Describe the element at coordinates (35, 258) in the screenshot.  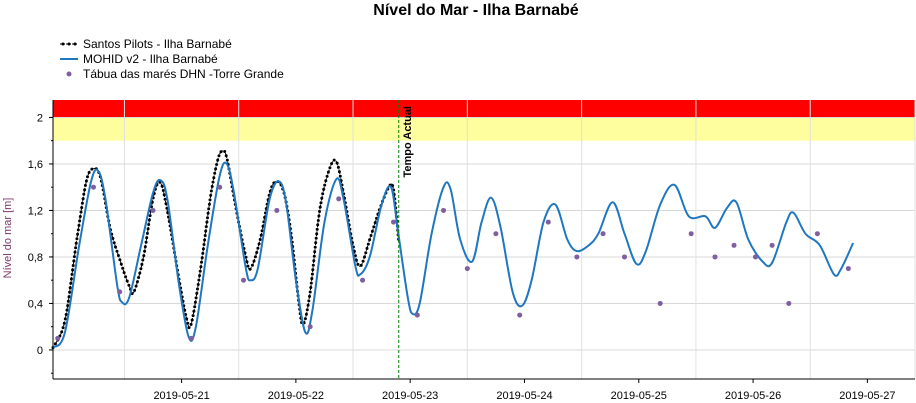
I see `y-tick-label: 0,8` at that location.